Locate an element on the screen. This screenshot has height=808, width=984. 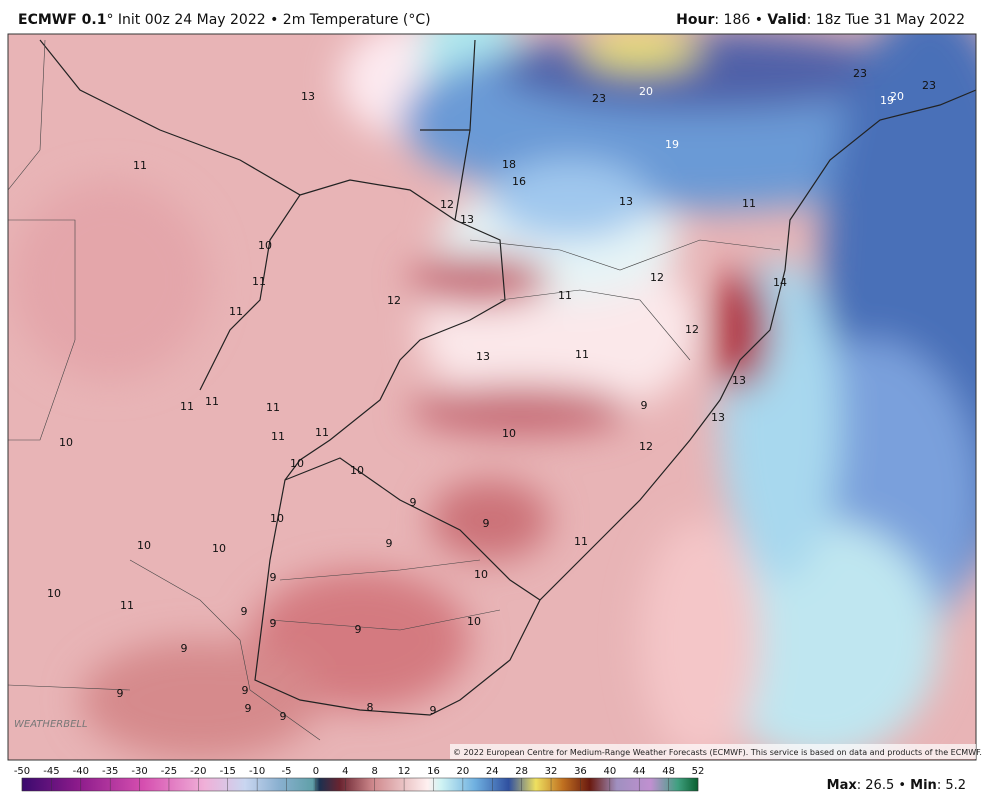
colorbar-tick-label: -40 is located at coordinates (81, 771).